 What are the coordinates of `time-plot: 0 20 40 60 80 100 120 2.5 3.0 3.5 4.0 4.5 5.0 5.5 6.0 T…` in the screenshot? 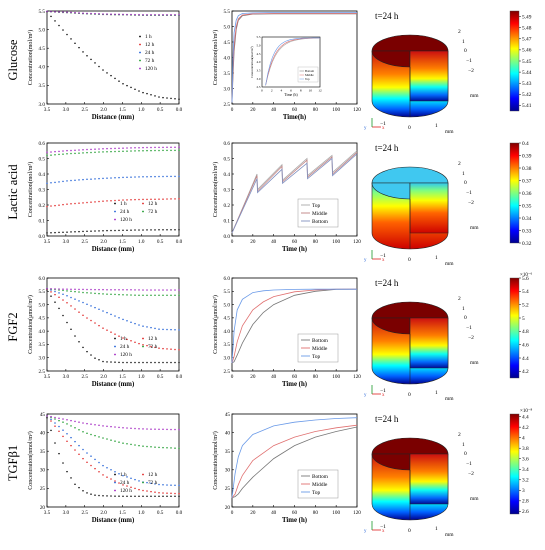 It's located at (286, 332).